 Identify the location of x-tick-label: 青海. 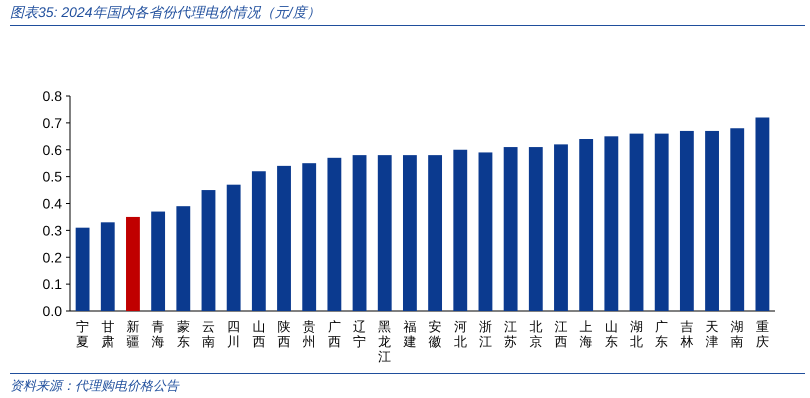
(158, 334).